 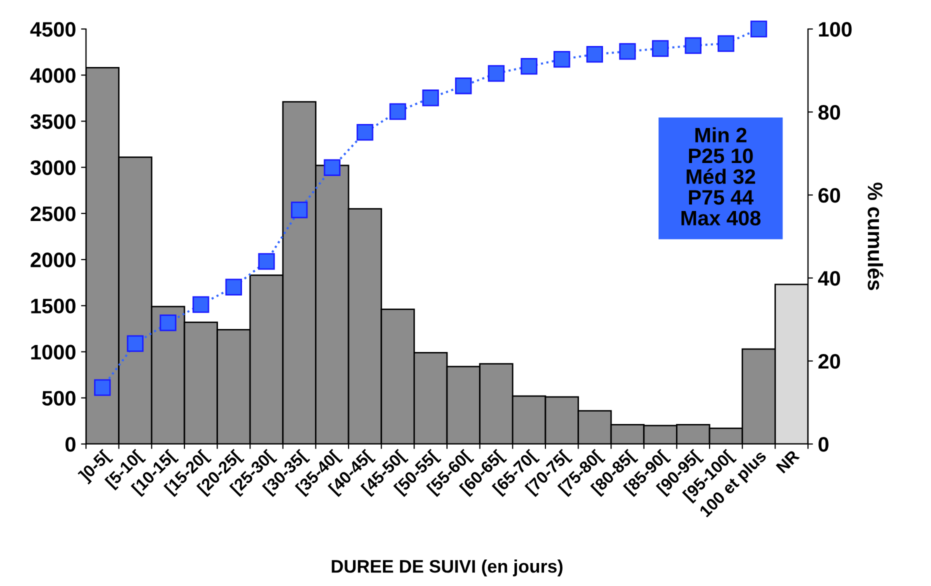 What do you see at coordinates (829, 112) in the screenshot?
I see `y2-tick-label: 80` at bounding box center [829, 112].